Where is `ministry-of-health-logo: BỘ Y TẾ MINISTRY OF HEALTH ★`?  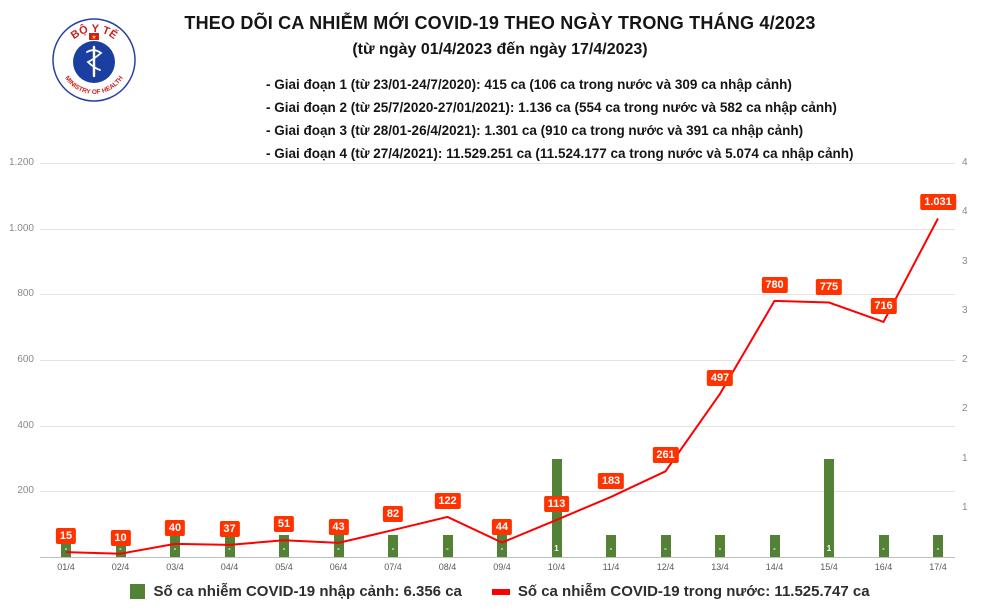
ministry-of-health-logo: BỘ Y TẾ MINISTRY OF HEALTH ★ is located at coordinates (94, 64).